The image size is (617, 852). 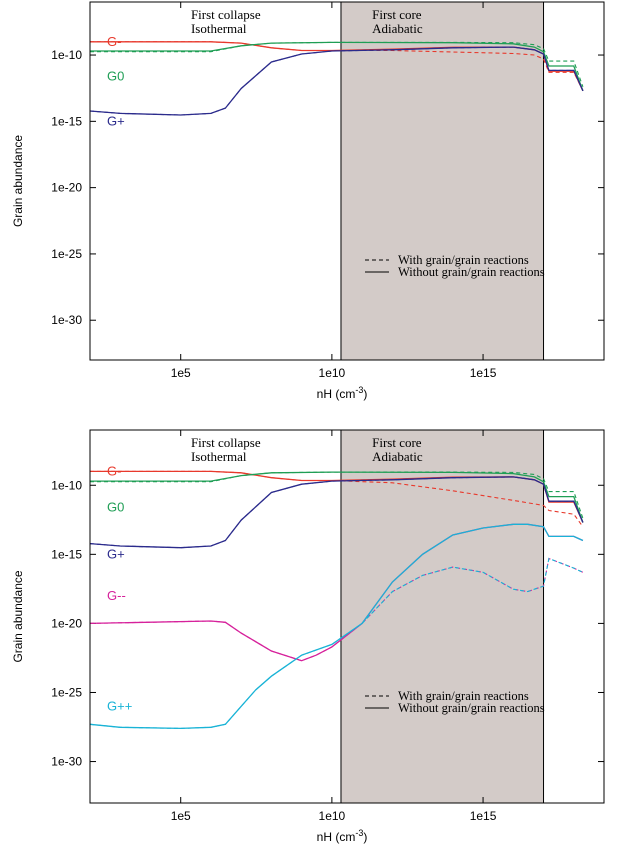 I want to click on series-line-G--dashed, so click(x=337, y=499).